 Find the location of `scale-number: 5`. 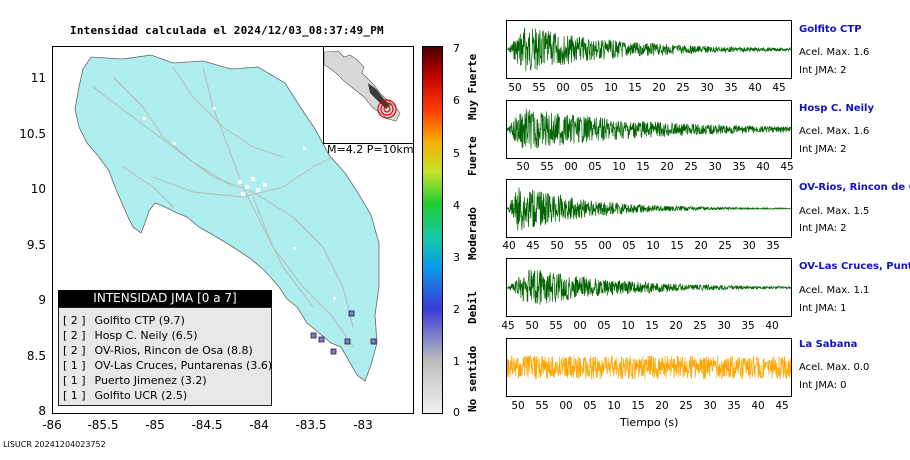

scale-number: 5 is located at coordinates (456, 153).